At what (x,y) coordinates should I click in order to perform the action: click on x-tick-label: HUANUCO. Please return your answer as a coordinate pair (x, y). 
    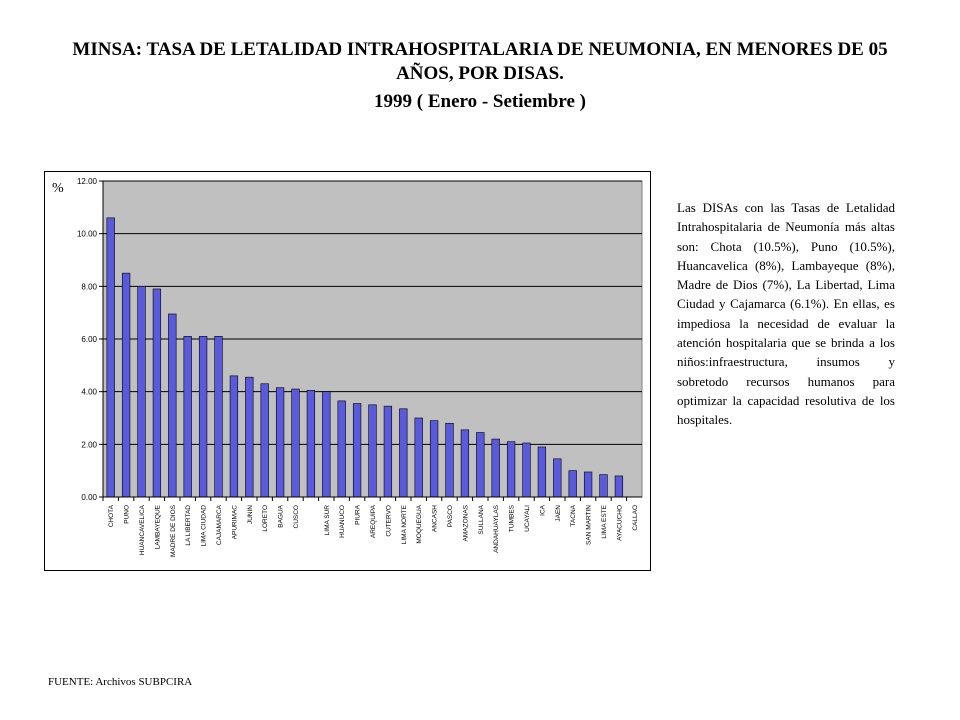
    Looking at the image, I should click on (342, 521).